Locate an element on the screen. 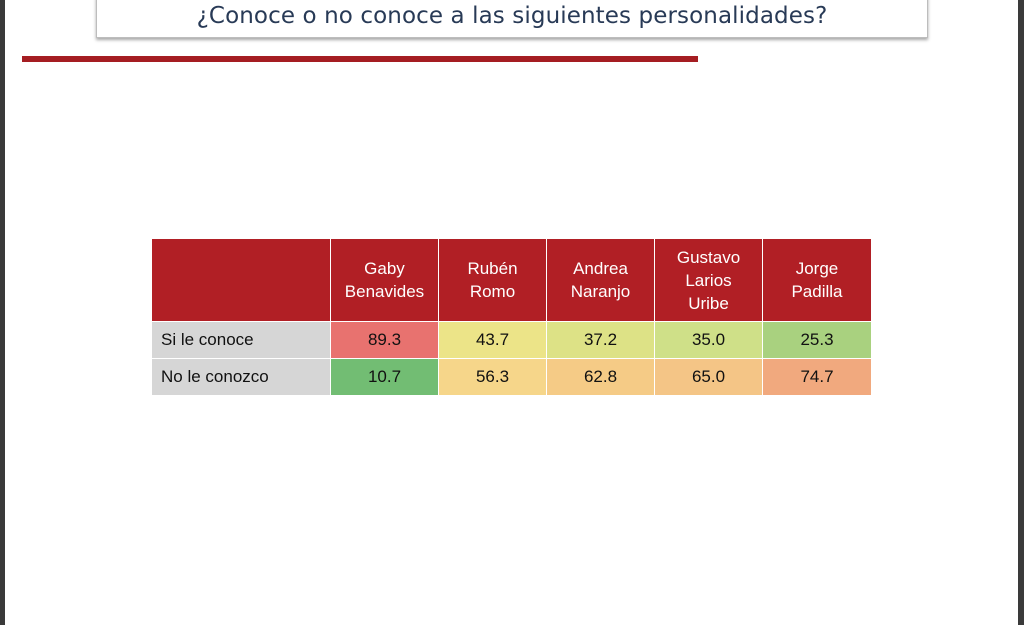 This screenshot has height=625, width=1024. column-header-label: Gaby Benavides is located at coordinates (384, 280).